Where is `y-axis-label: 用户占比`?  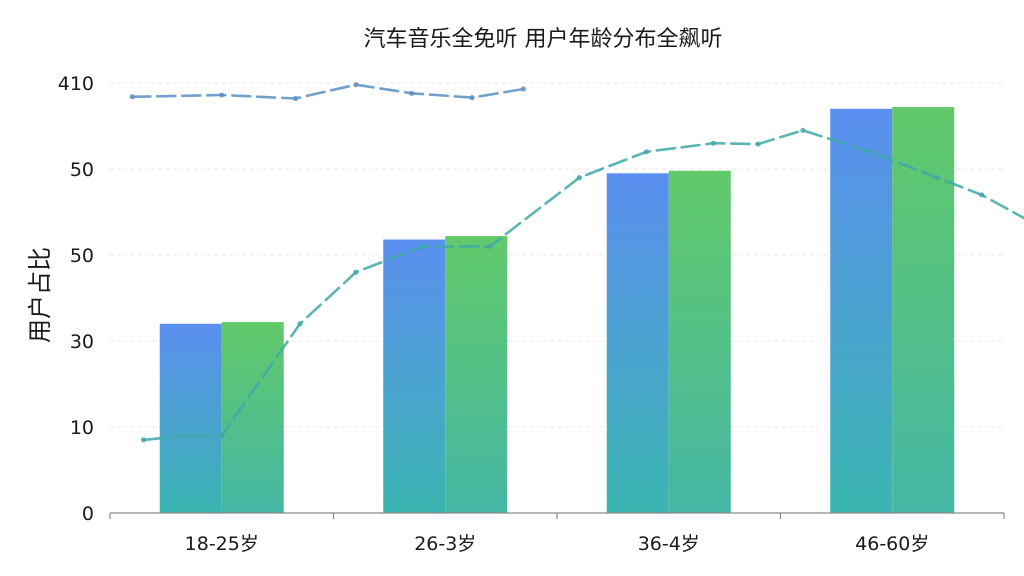
y-axis-label: 用户占比 is located at coordinates (40, 295).